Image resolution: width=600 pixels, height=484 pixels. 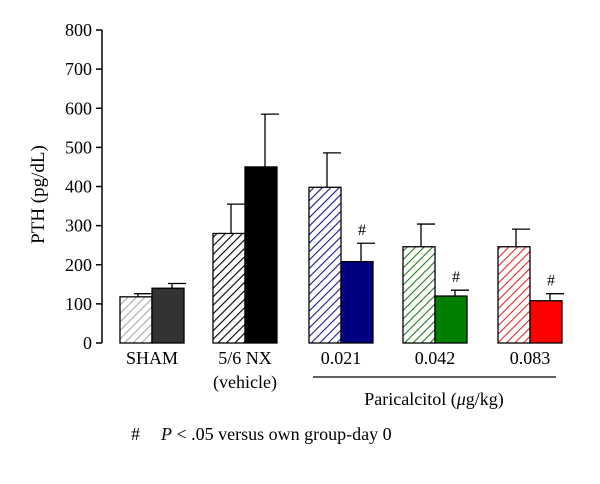 I want to click on y-tick-label: 300, so click(x=78, y=226).